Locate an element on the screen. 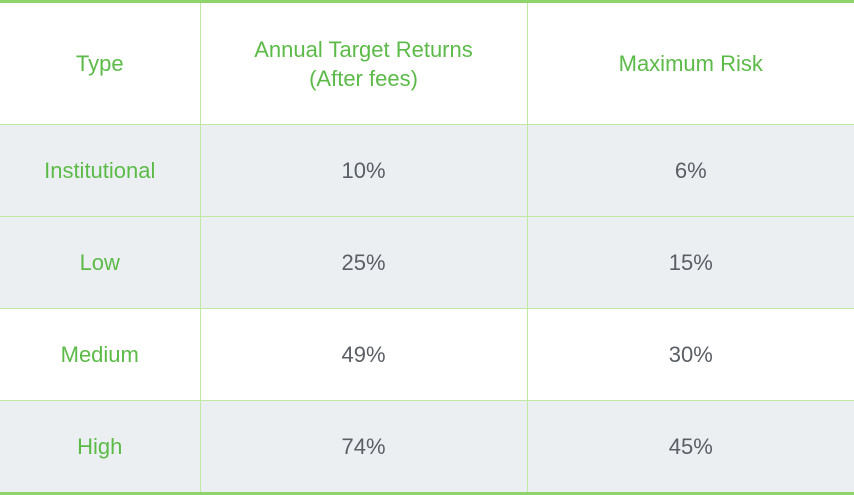  type-cell: High is located at coordinates (100, 447).